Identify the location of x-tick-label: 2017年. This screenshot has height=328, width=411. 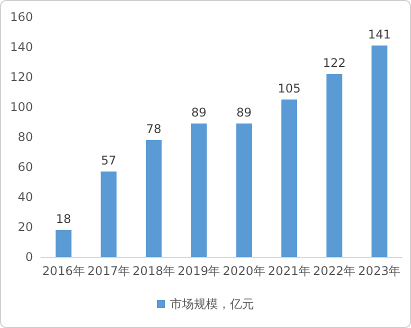
(108, 271).